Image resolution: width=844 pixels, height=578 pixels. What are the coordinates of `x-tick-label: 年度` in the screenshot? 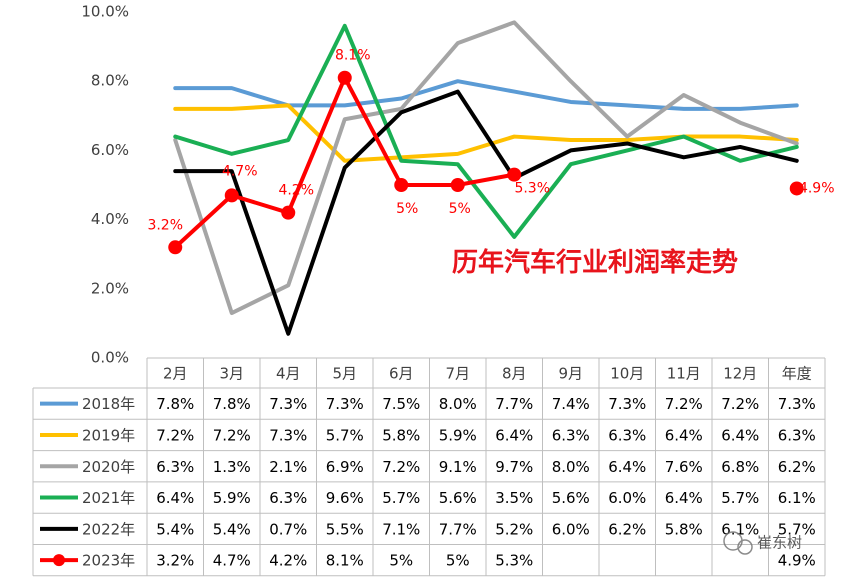 It's located at (797, 374).